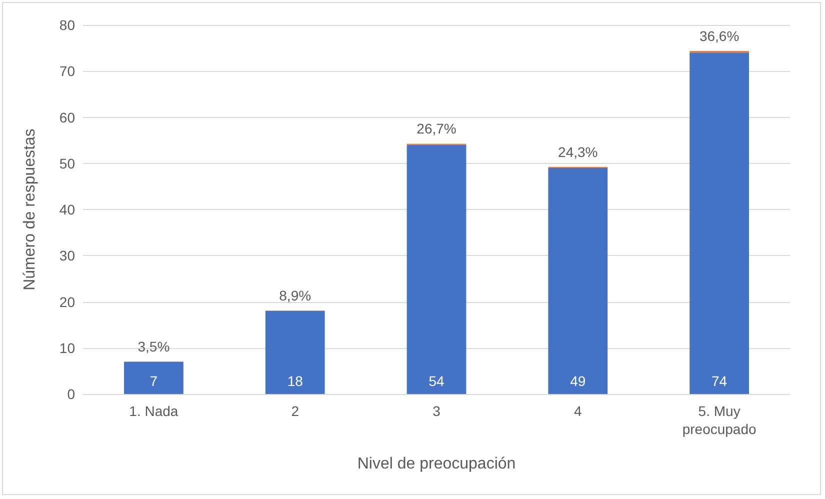 Image resolution: width=825 pixels, height=499 pixels. What do you see at coordinates (154, 381) in the screenshot?
I see `data-label: 7` at bounding box center [154, 381].